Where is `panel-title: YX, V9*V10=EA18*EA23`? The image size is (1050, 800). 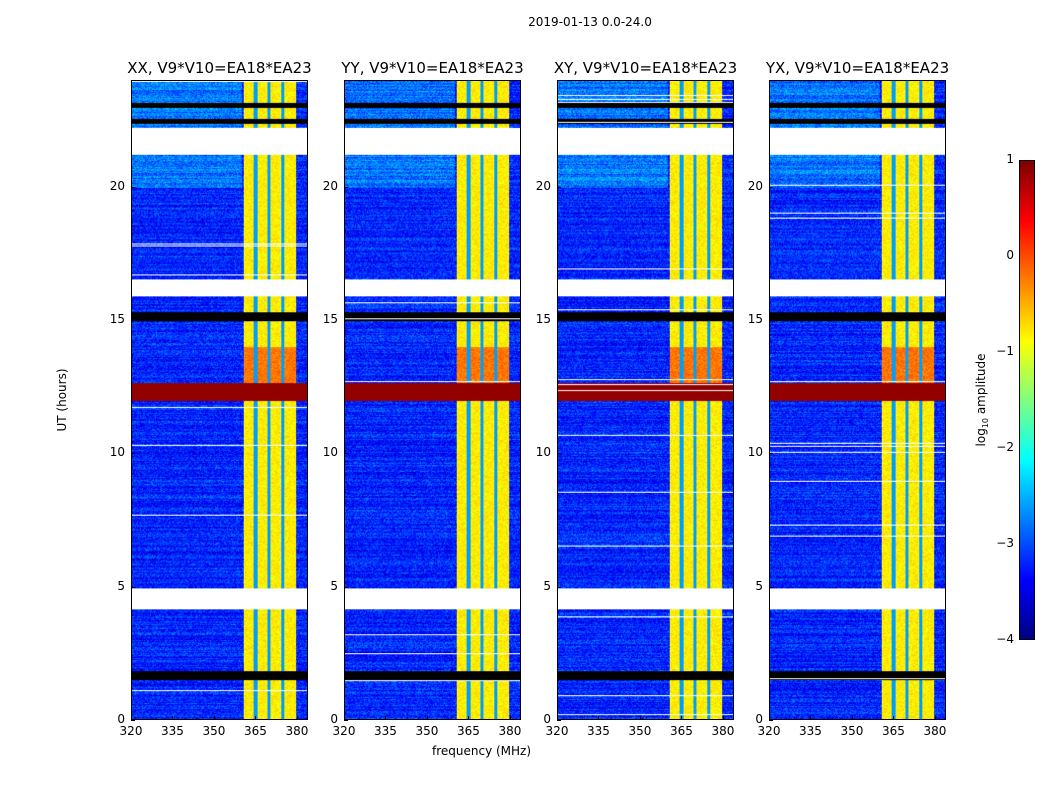
panel-title: YX, V9*V10=EA18*EA23 is located at coordinates (857, 68).